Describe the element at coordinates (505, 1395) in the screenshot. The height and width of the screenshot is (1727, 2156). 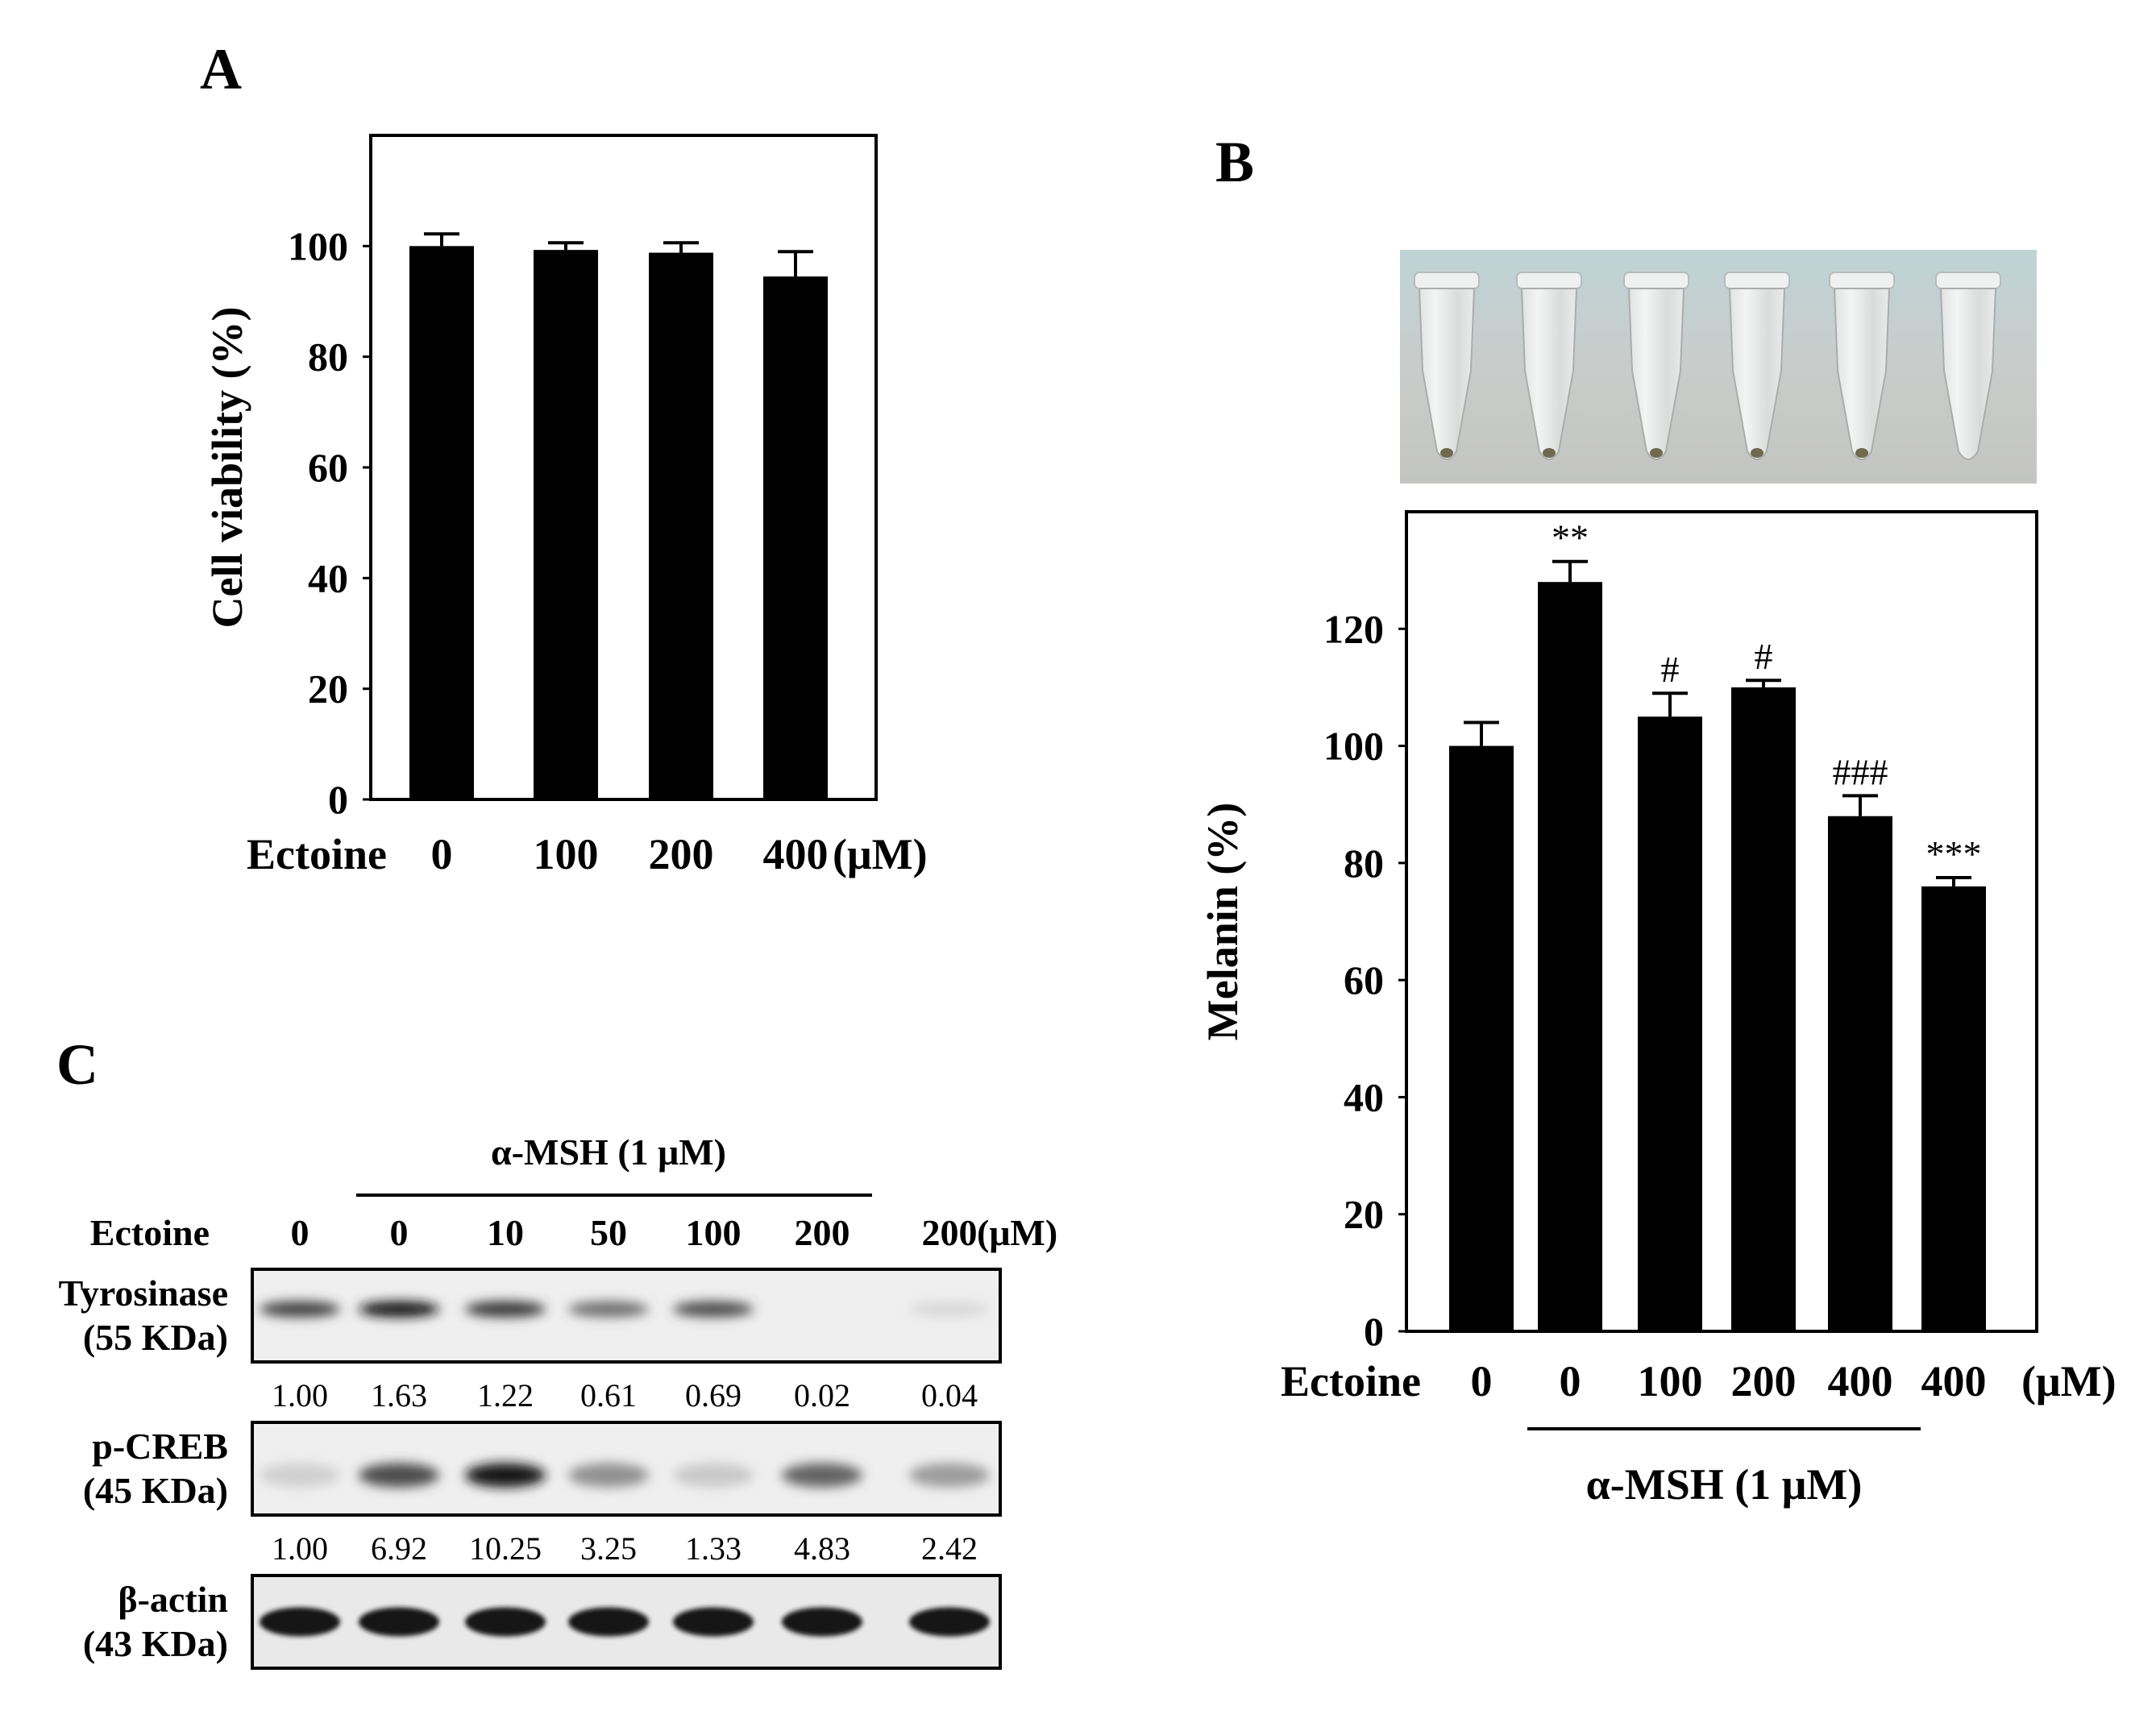
I see `band-quantification: 1.22` at that location.